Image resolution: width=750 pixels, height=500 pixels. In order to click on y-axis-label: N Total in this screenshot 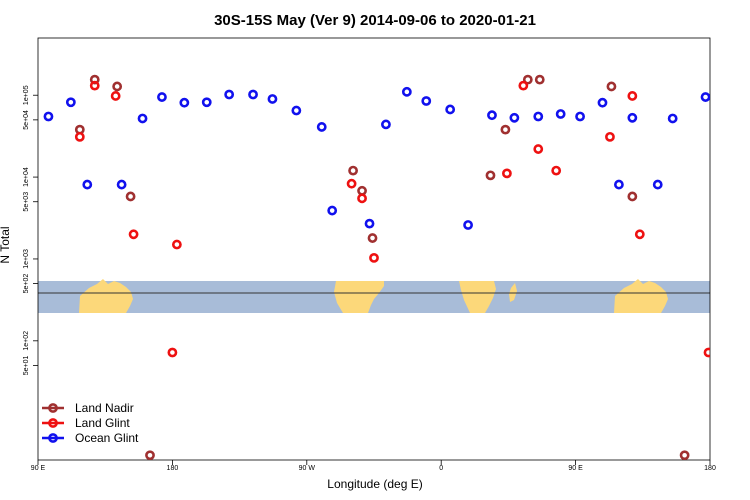, I will do `click(6, 244)`.